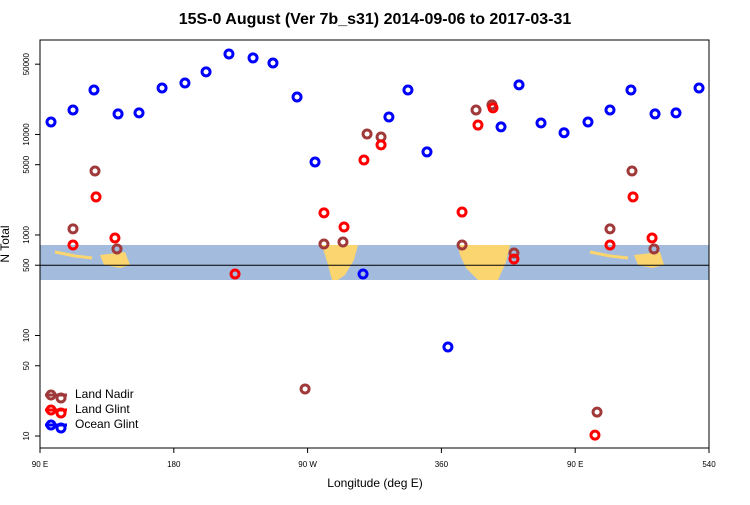 This screenshot has width=750, height=505. I want to click on y-tick-label: 100, so click(26, 335).